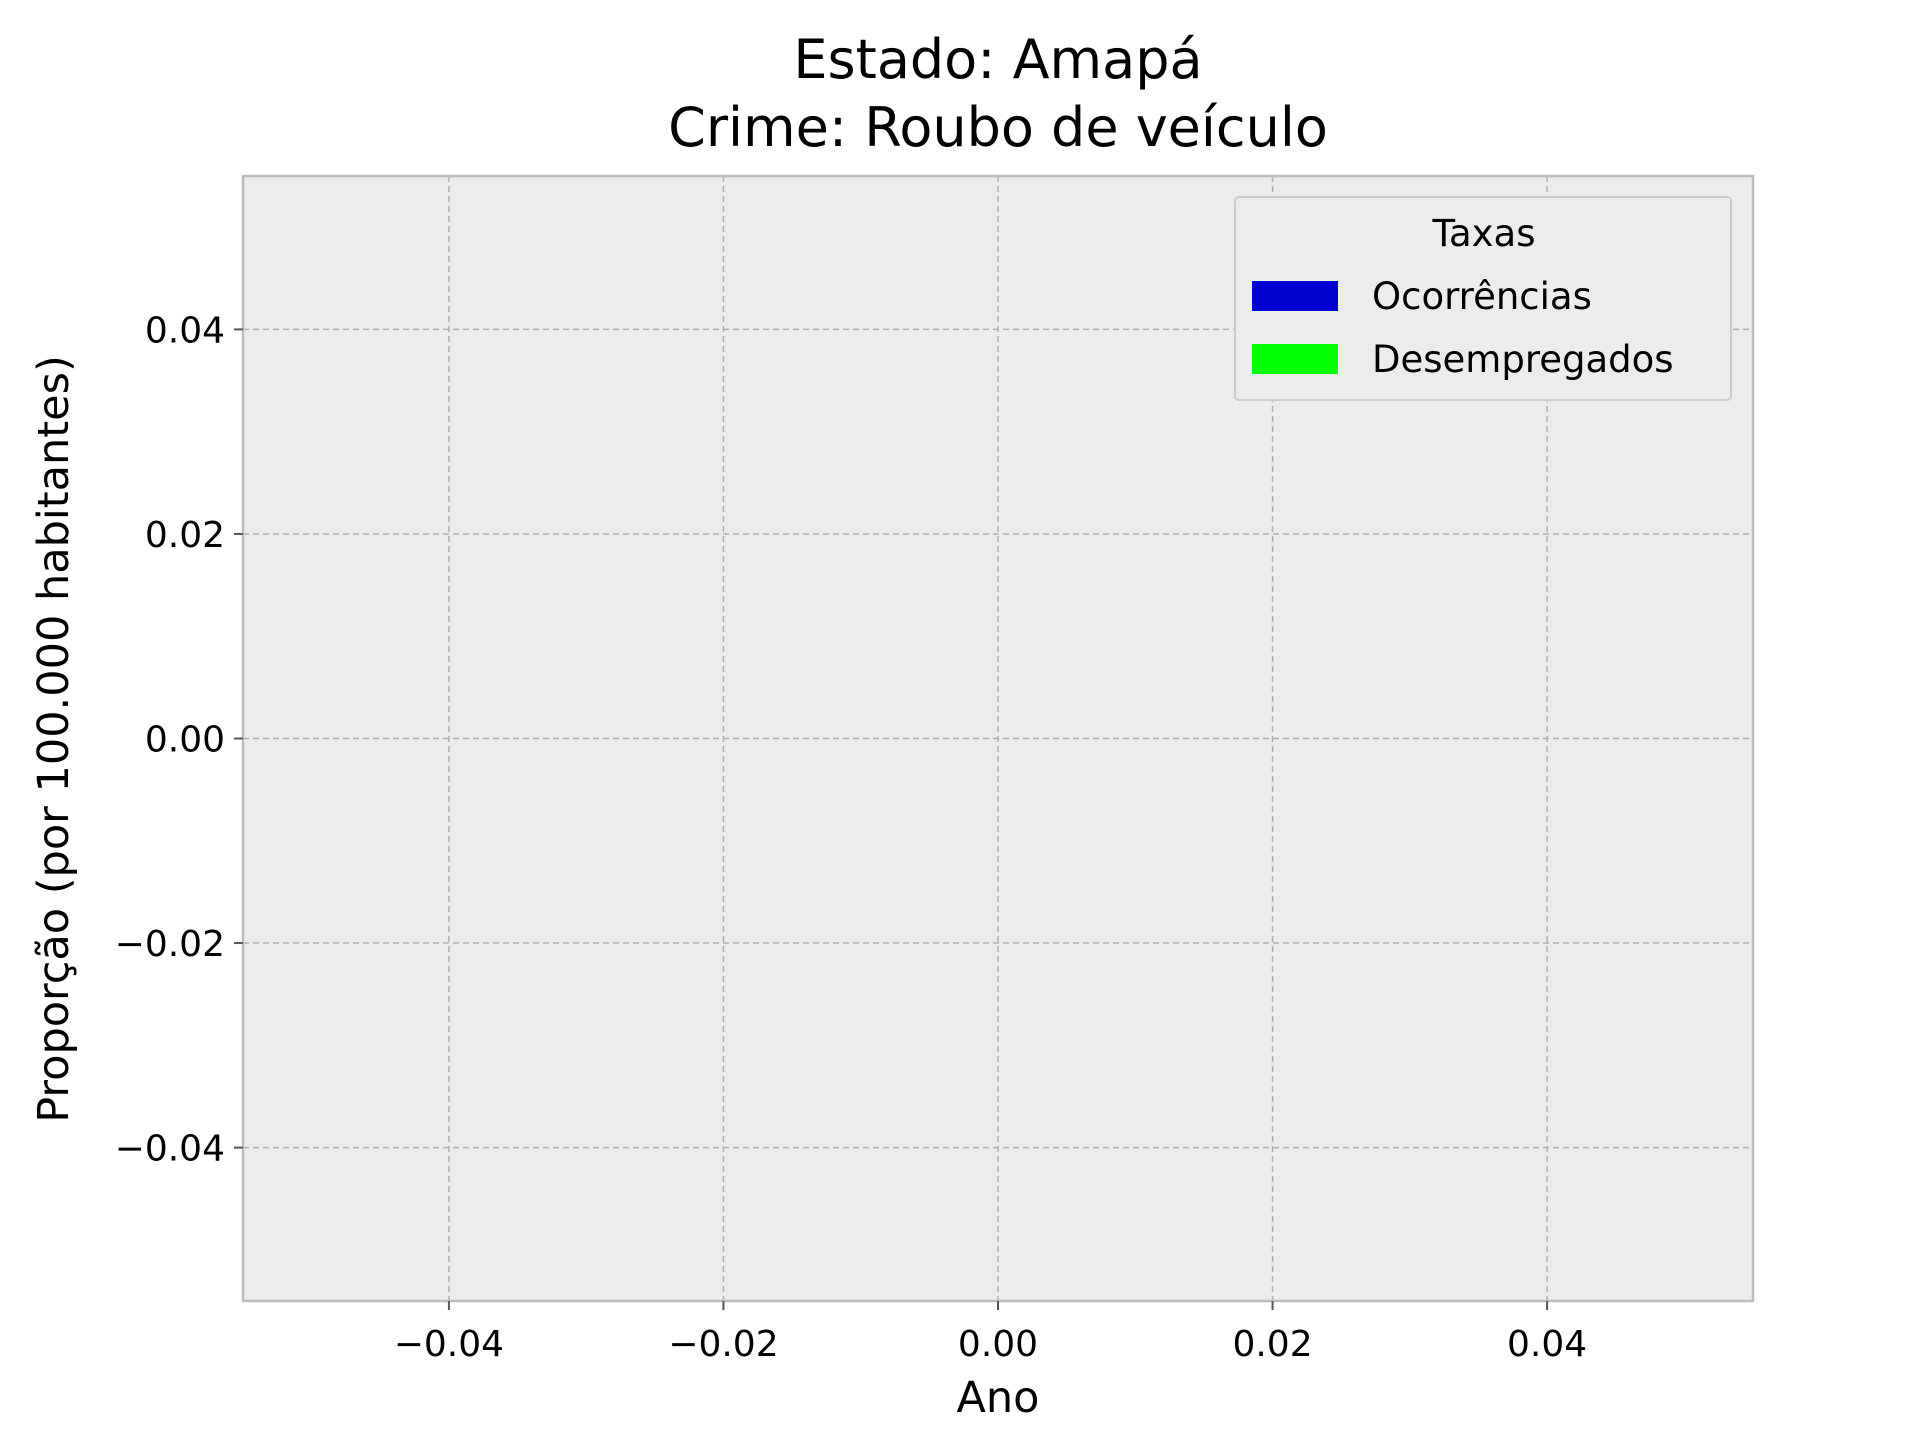  I want to click on x-tick-label: −0.04, so click(449, 1344).